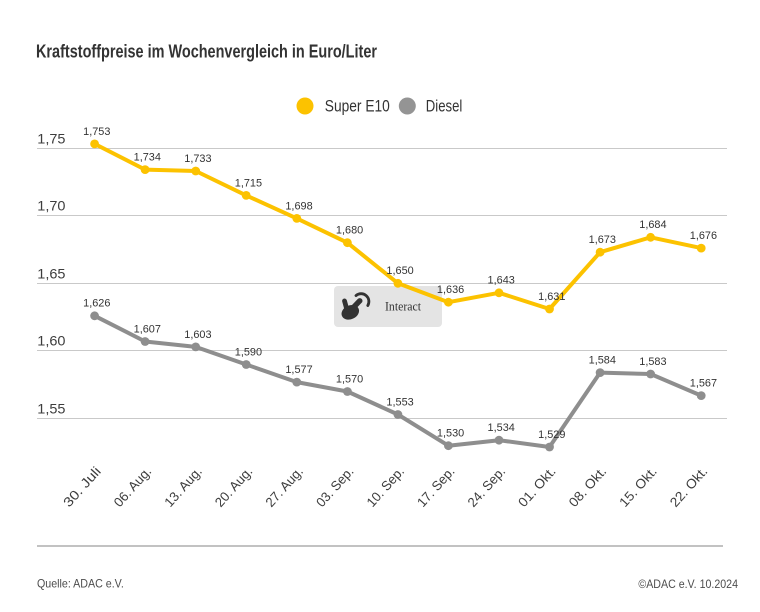 The height and width of the screenshot is (612, 760). I want to click on svg-text: 1,626, so click(96, 304).